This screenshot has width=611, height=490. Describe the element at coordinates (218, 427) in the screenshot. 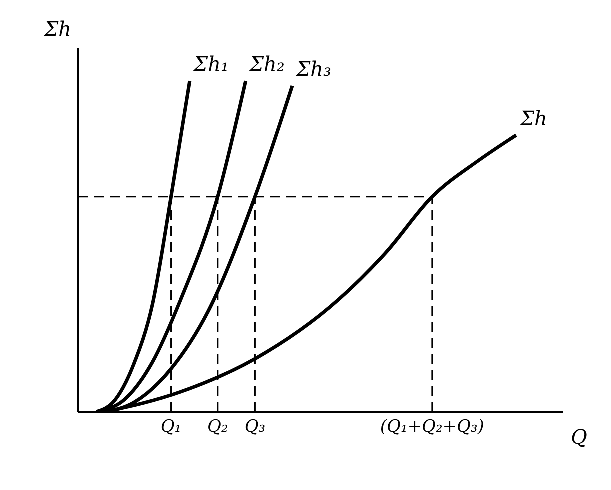

I see `x-tick-label: Q₂` at that location.